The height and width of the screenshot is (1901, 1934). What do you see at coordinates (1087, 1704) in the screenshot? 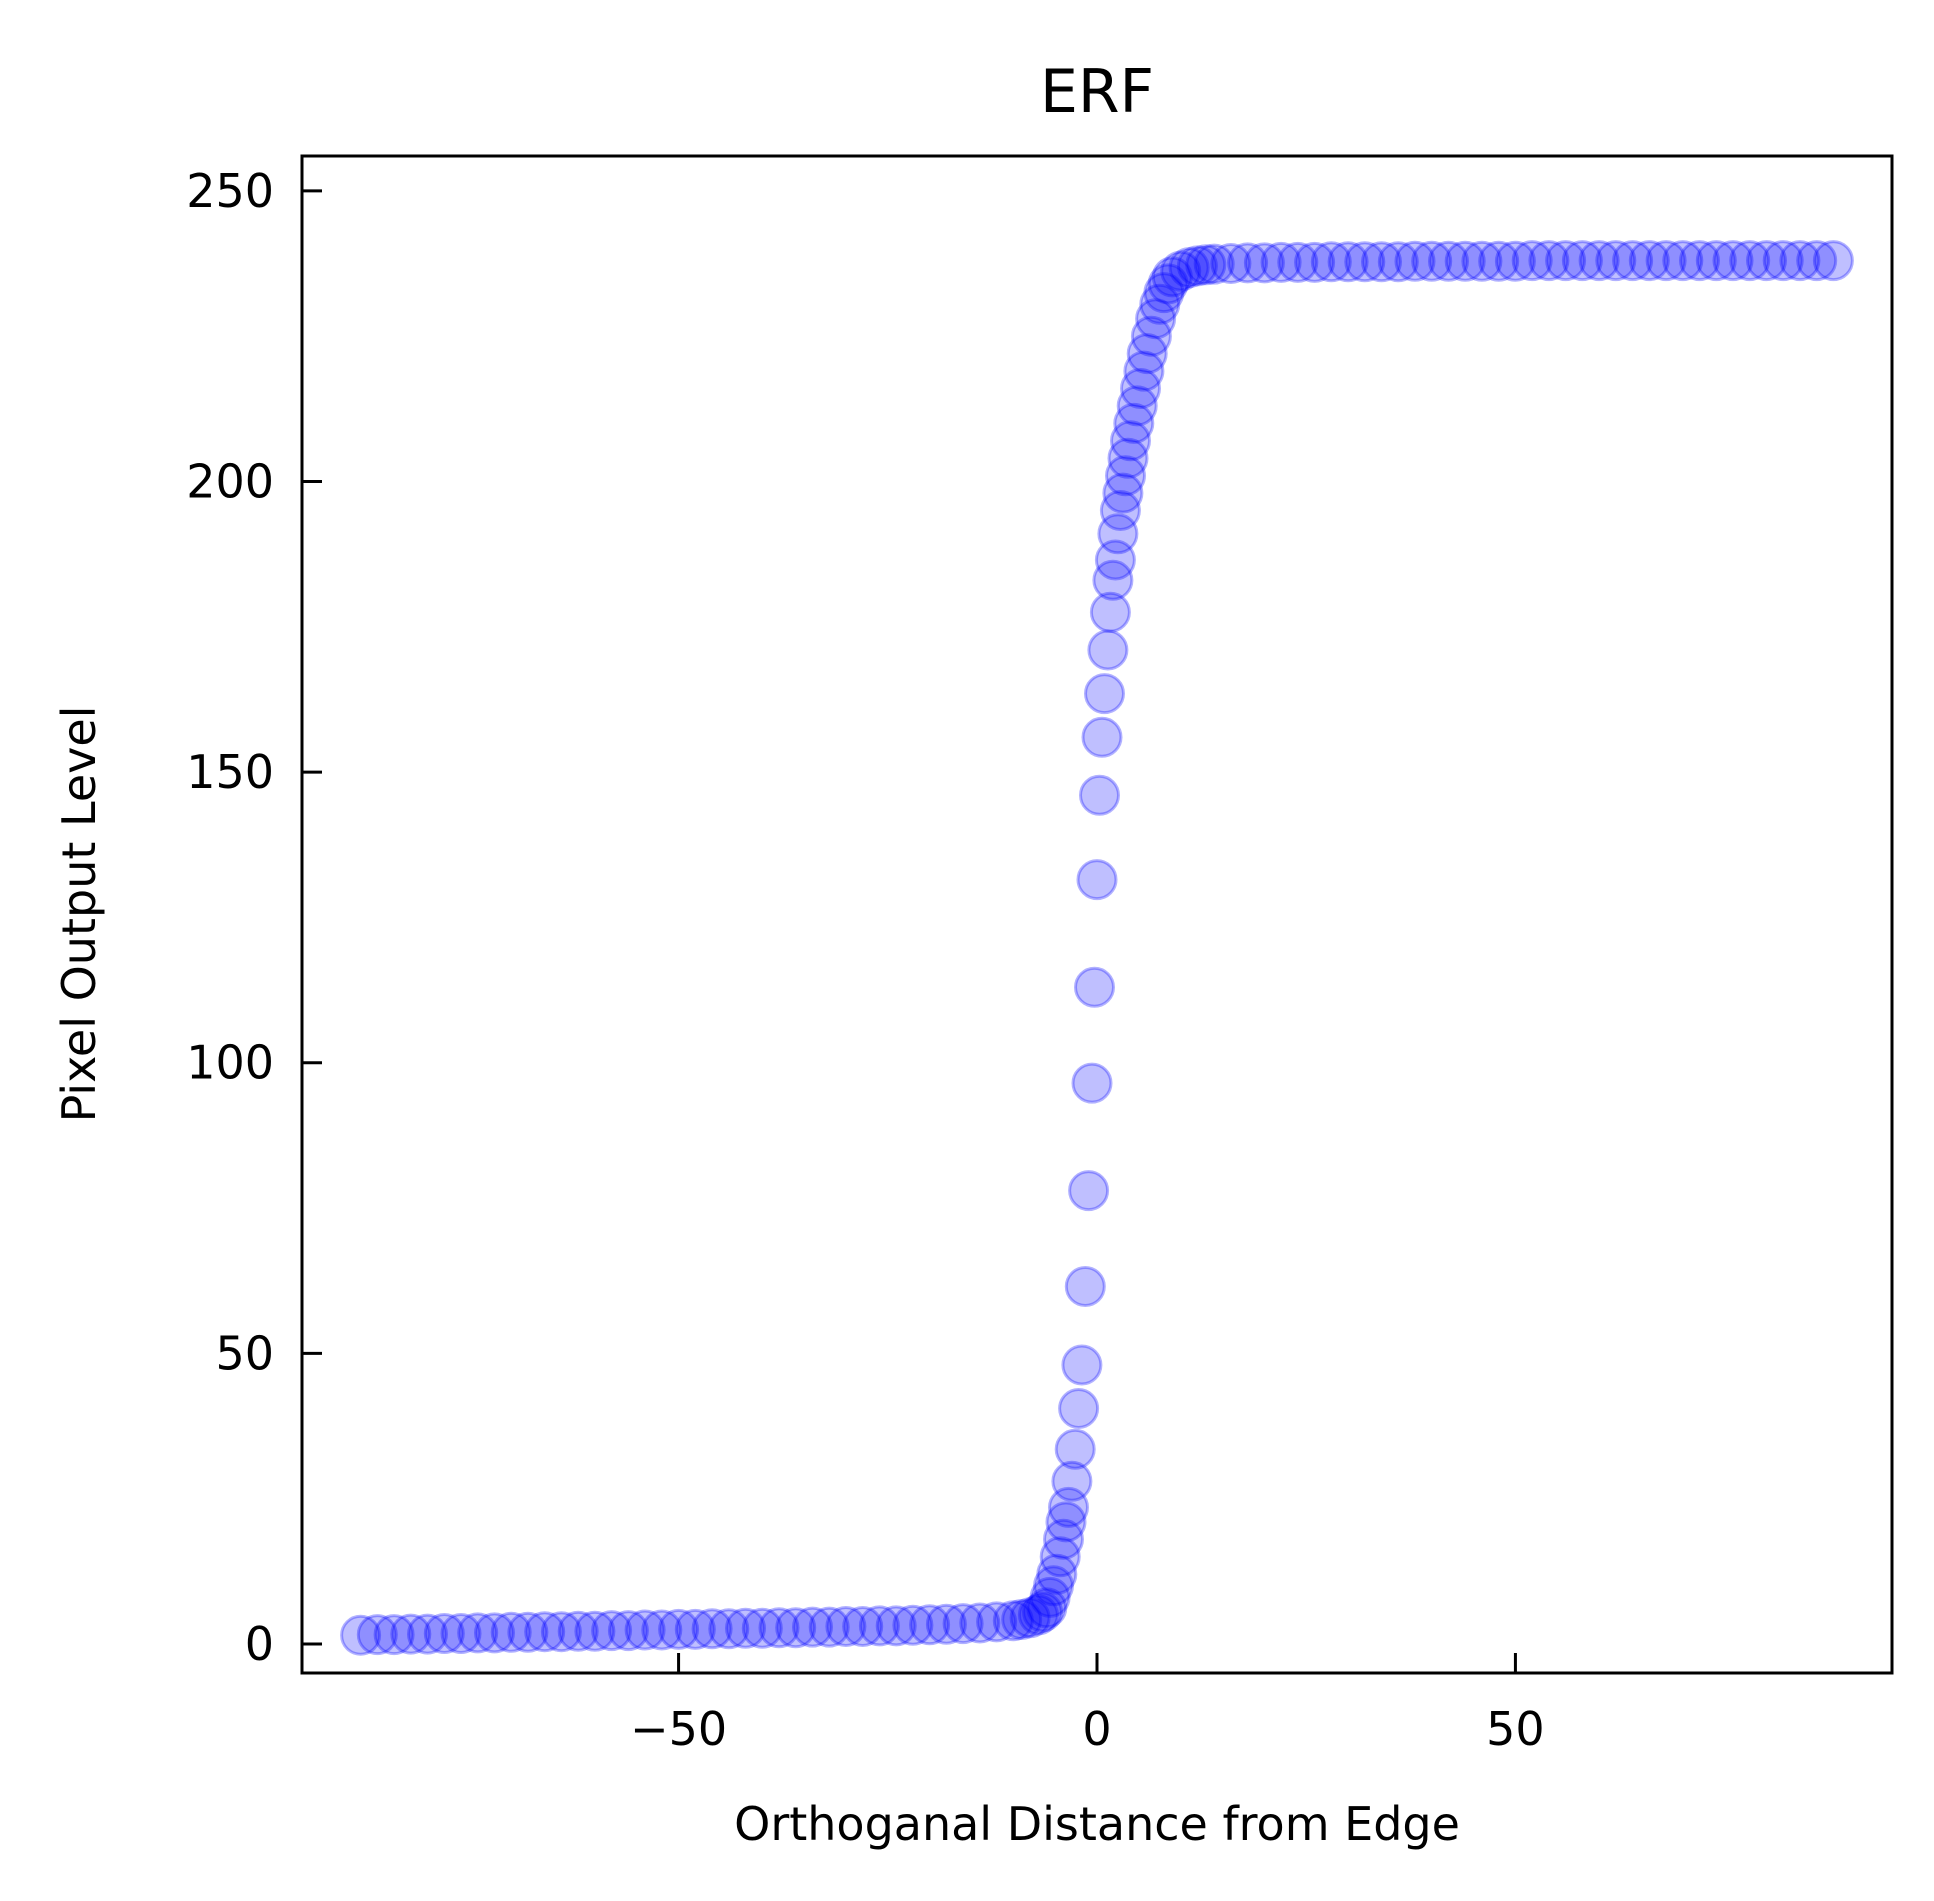
I see `x-axis-ticks: −50 0 50` at bounding box center [1087, 1704].